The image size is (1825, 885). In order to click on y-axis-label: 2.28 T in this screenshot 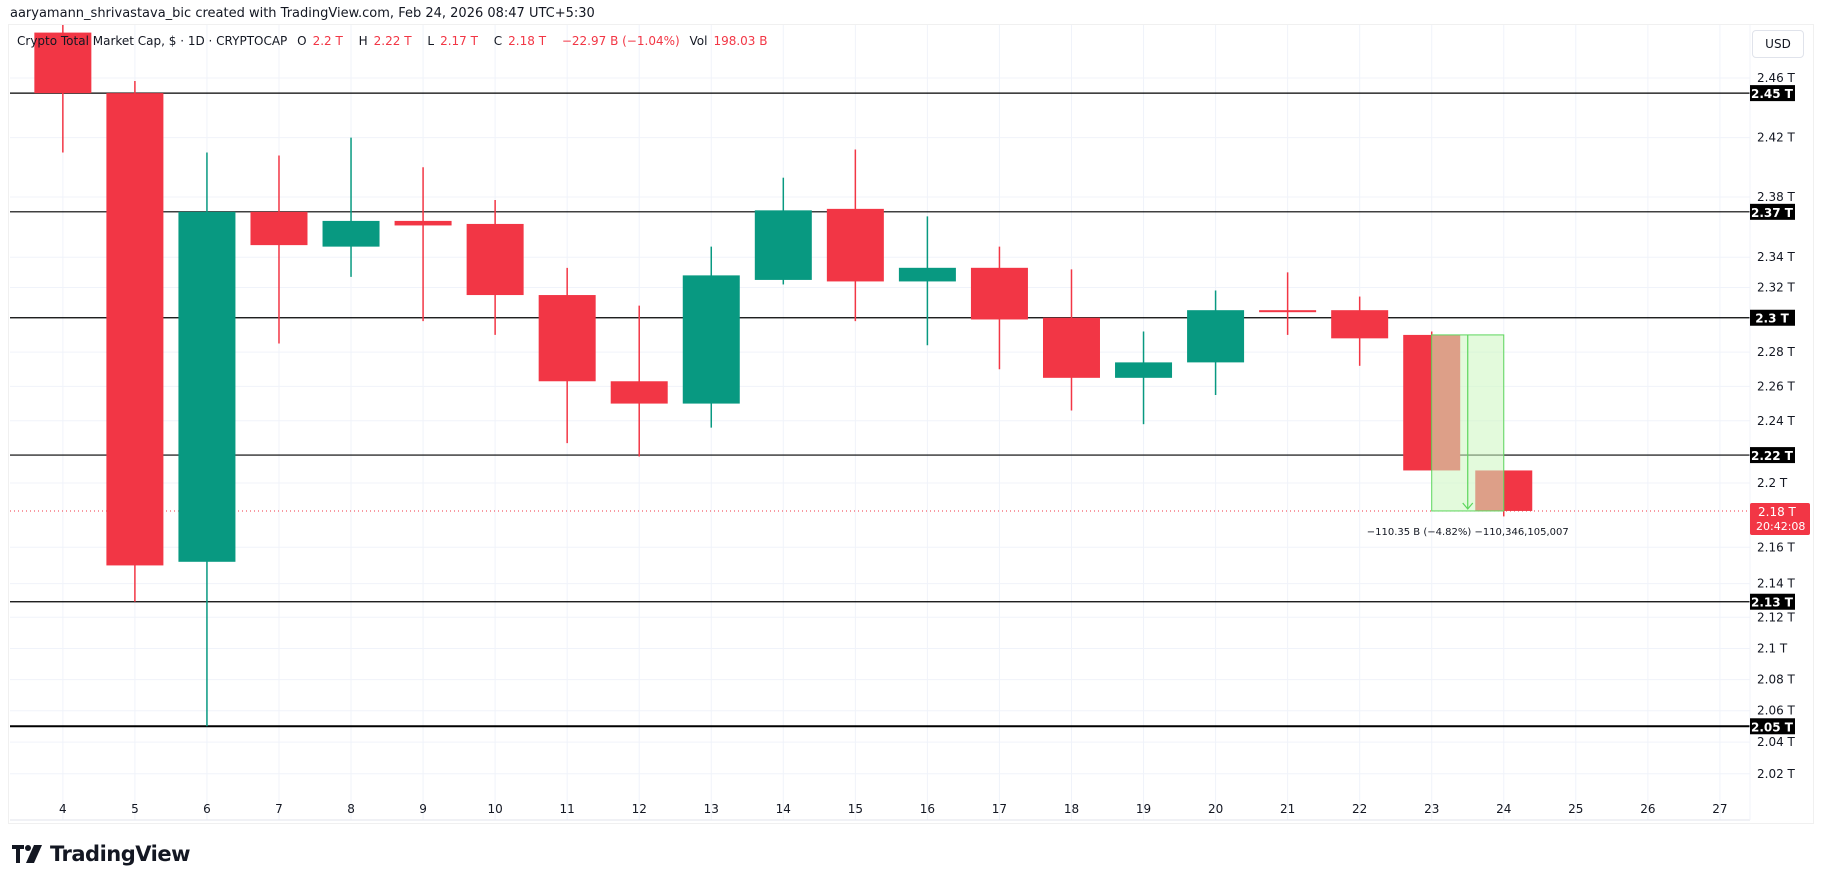, I will do `click(1776, 352)`.